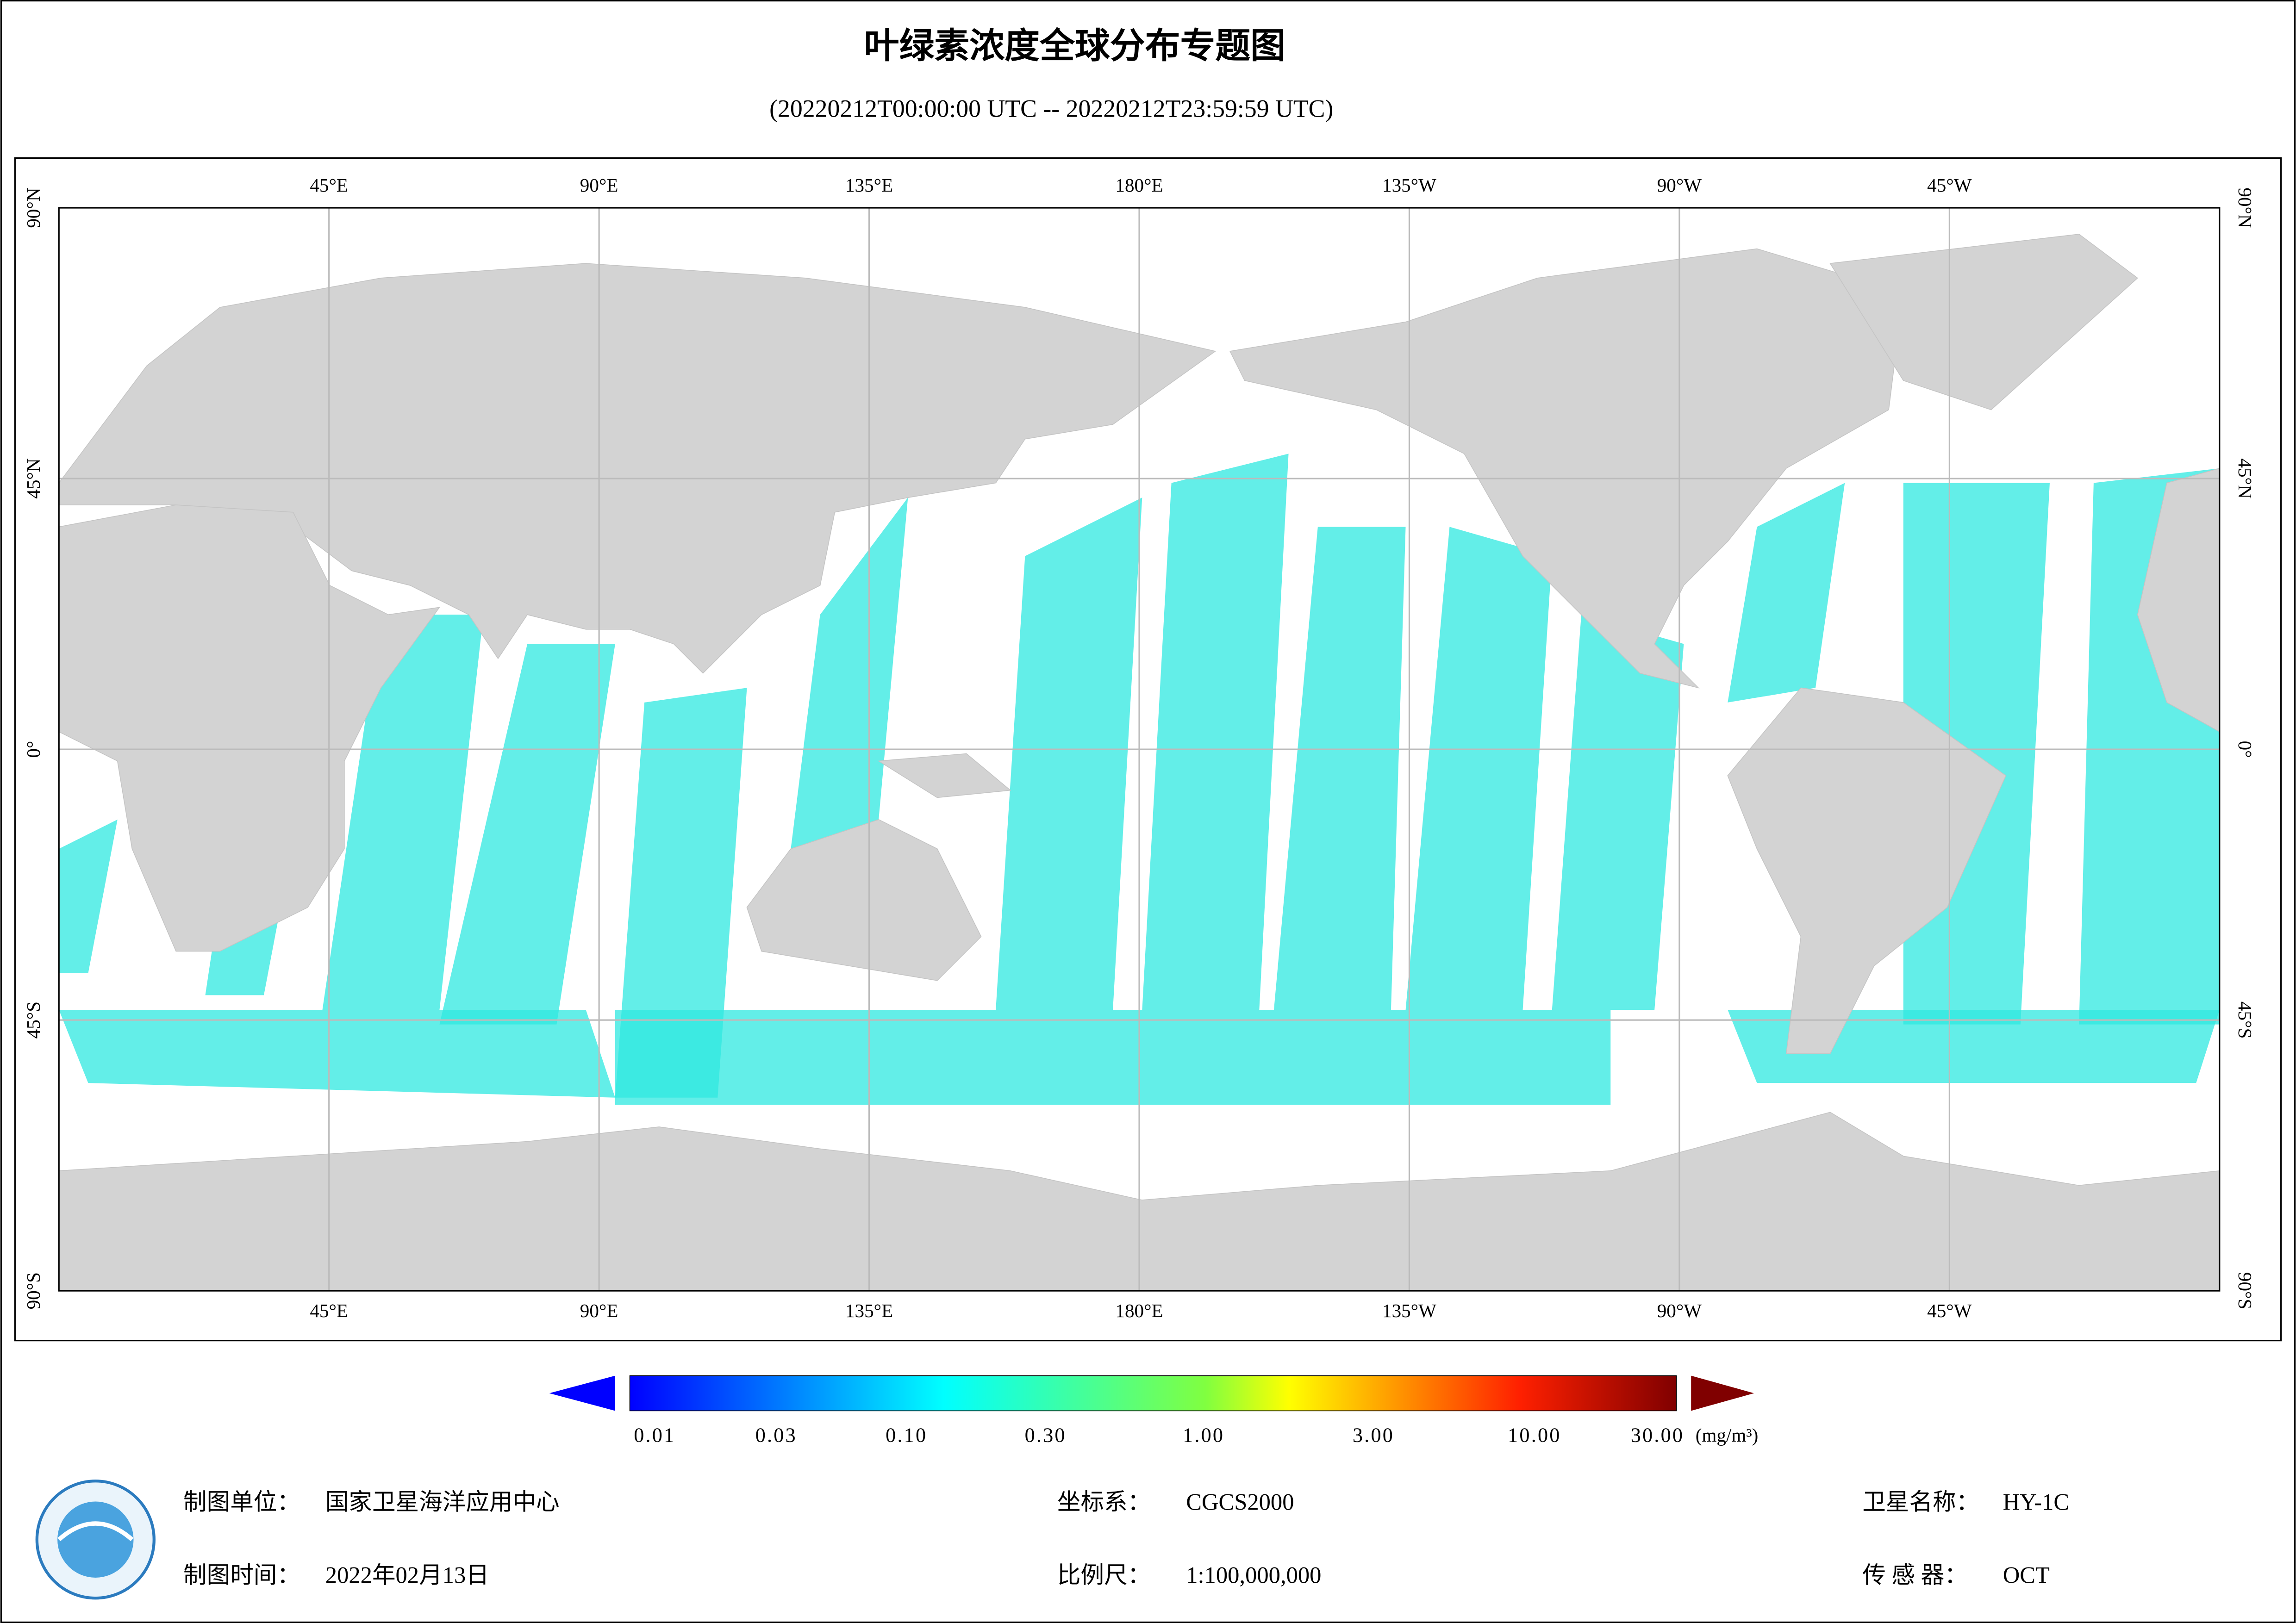 The image size is (2296, 1623). Describe the element at coordinates (33, 207) in the screenshot. I see `latitude-label-left: 90°N` at that location.